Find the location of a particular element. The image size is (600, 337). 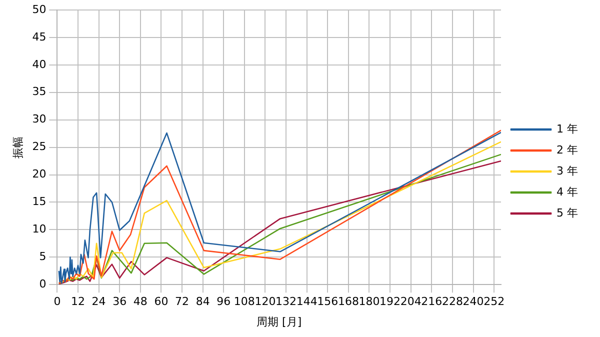

x-tick-label: 96 is located at coordinates (223, 301).